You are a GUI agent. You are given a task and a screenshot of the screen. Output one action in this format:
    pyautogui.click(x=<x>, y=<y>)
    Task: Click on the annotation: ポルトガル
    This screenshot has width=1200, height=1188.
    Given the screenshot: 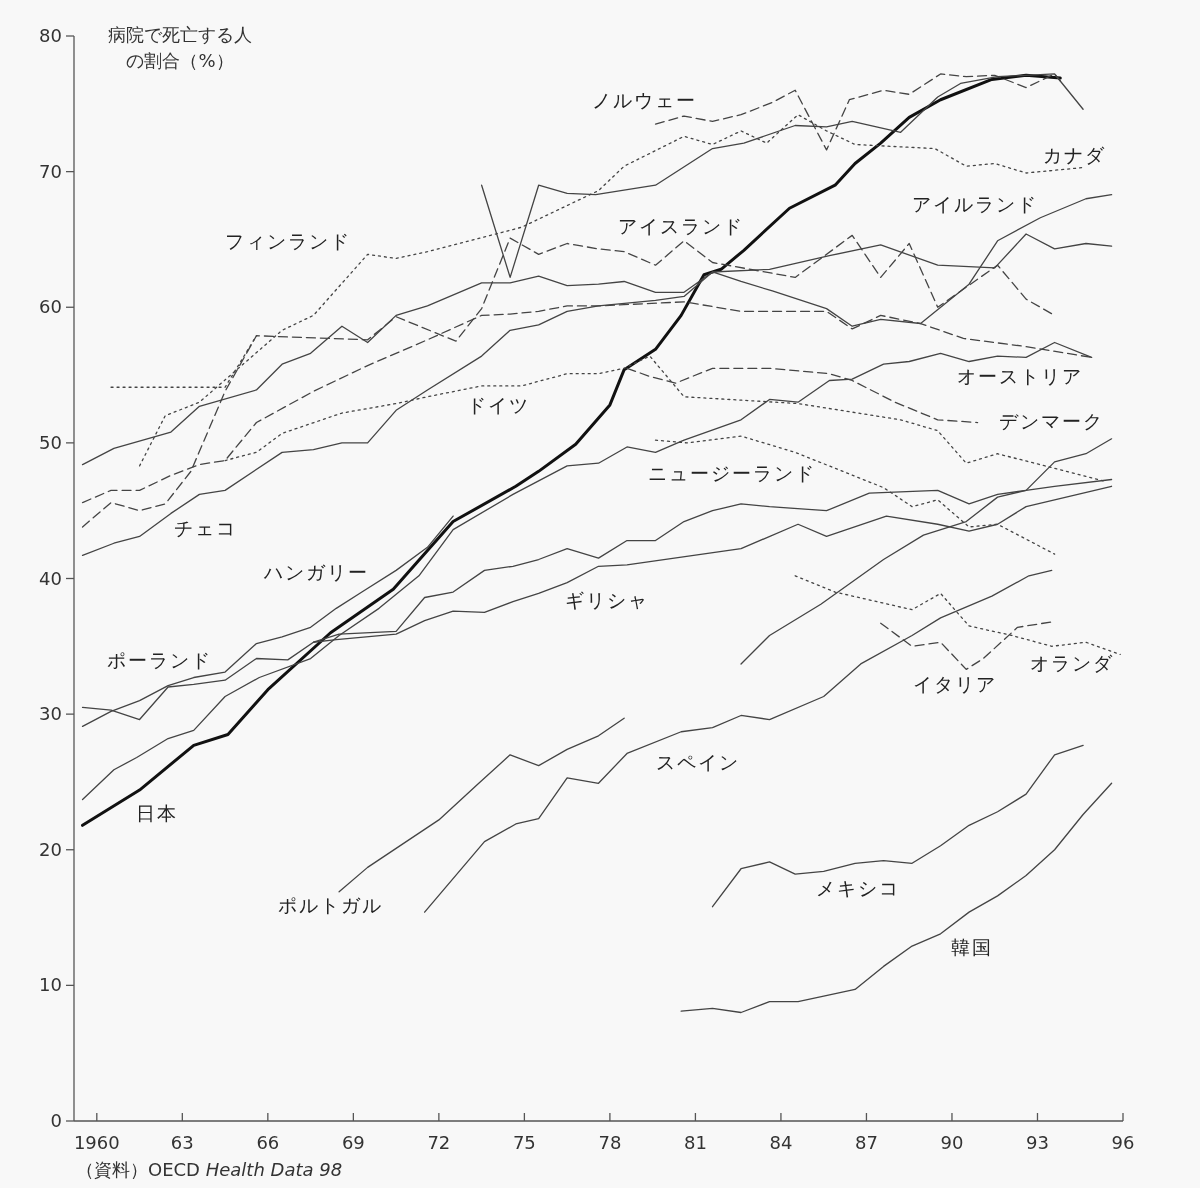 What is the action you would take?
    pyautogui.click(x=331, y=905)
    